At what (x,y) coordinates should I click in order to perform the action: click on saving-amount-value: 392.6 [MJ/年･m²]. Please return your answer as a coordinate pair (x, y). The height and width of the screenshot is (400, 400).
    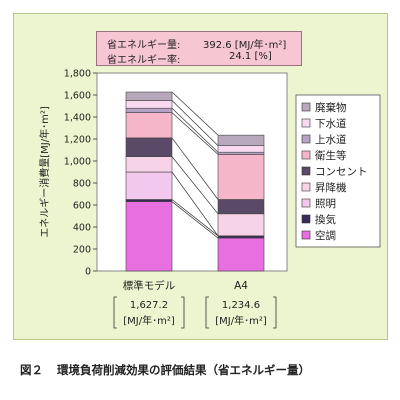
    Looking at the image, I should click on (245, 45).